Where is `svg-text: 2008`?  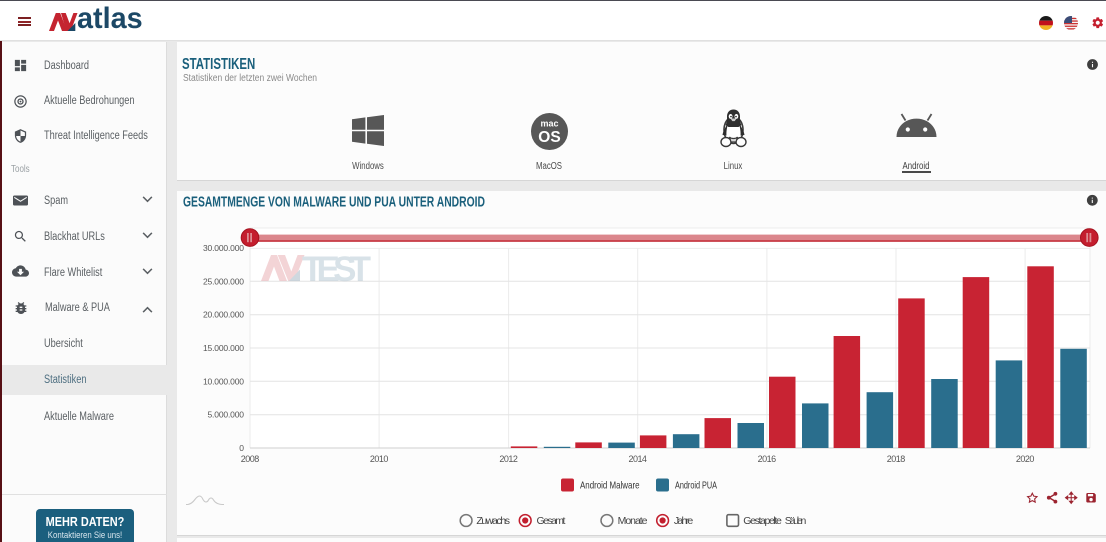 svg-text: 2008 is located at coordinates (250, 459).